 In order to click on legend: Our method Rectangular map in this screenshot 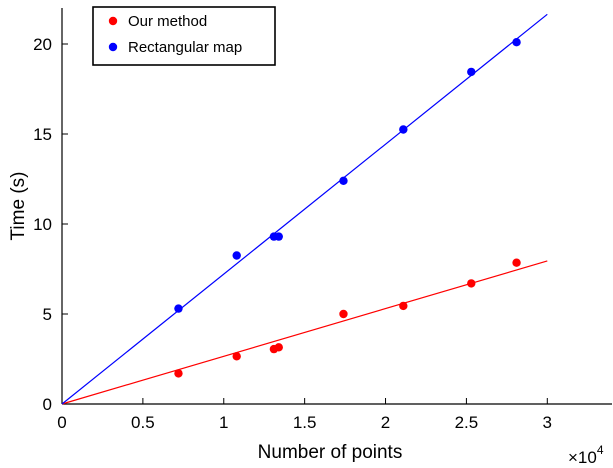, I will do `click(184, 36)`.